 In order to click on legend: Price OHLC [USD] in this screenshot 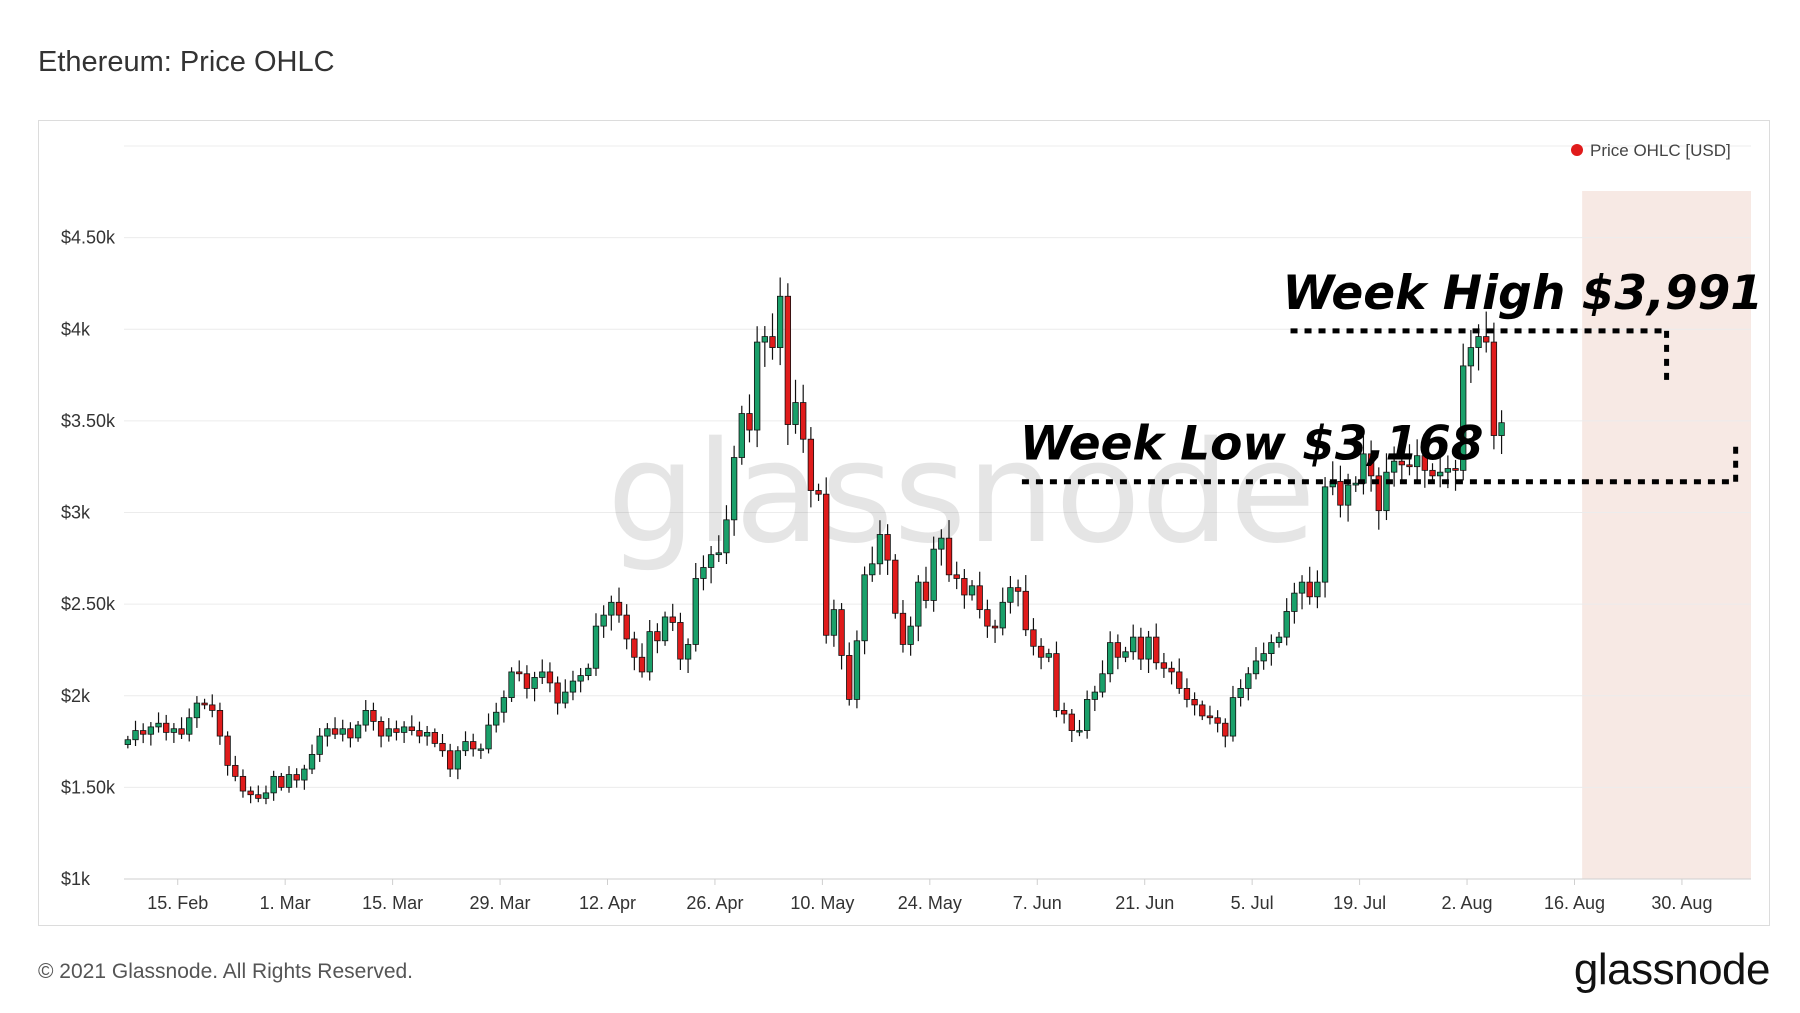, I will do `click(1651, 150)`.